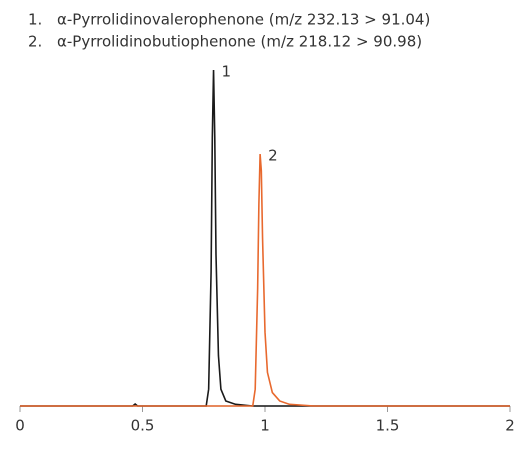  What do you see at coordinates (227, 72) in the screenshot?
I see `peak-label: 1` at bounding box center [227, 72].